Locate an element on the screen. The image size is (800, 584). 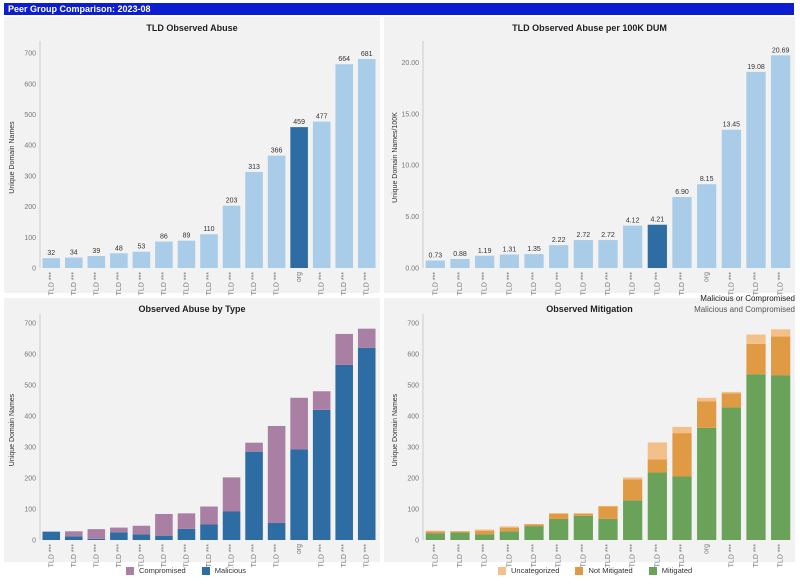
data-label: 86 is located at coordinates (164, 237).